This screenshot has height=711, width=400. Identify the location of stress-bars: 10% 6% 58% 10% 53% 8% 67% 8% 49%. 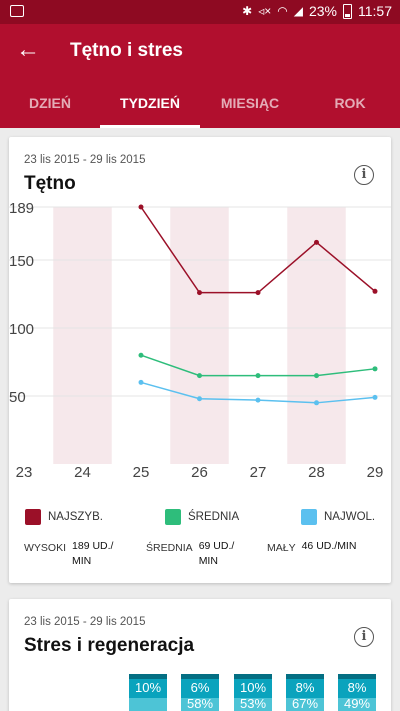
(200, 692).